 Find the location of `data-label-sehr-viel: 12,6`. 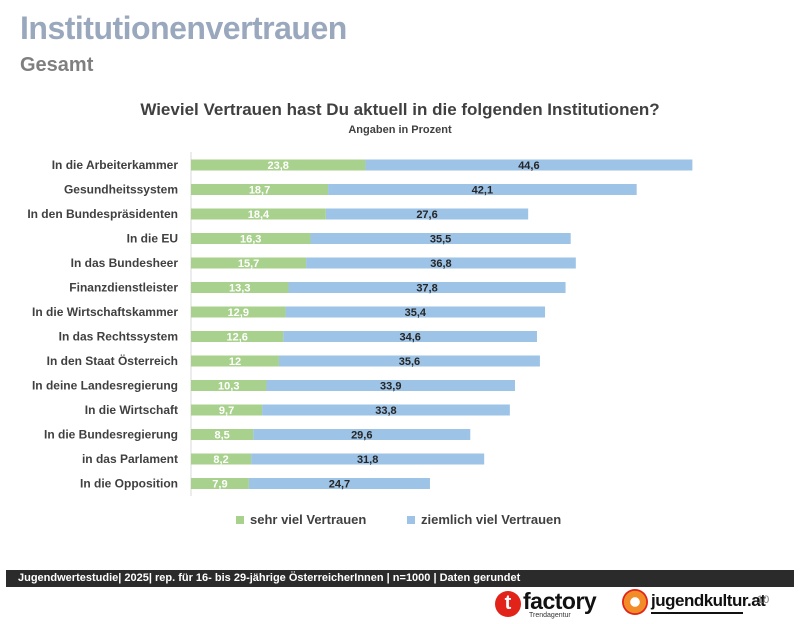

data-label-sehr-viel: 12,6 is located at coordinates (236, 338).